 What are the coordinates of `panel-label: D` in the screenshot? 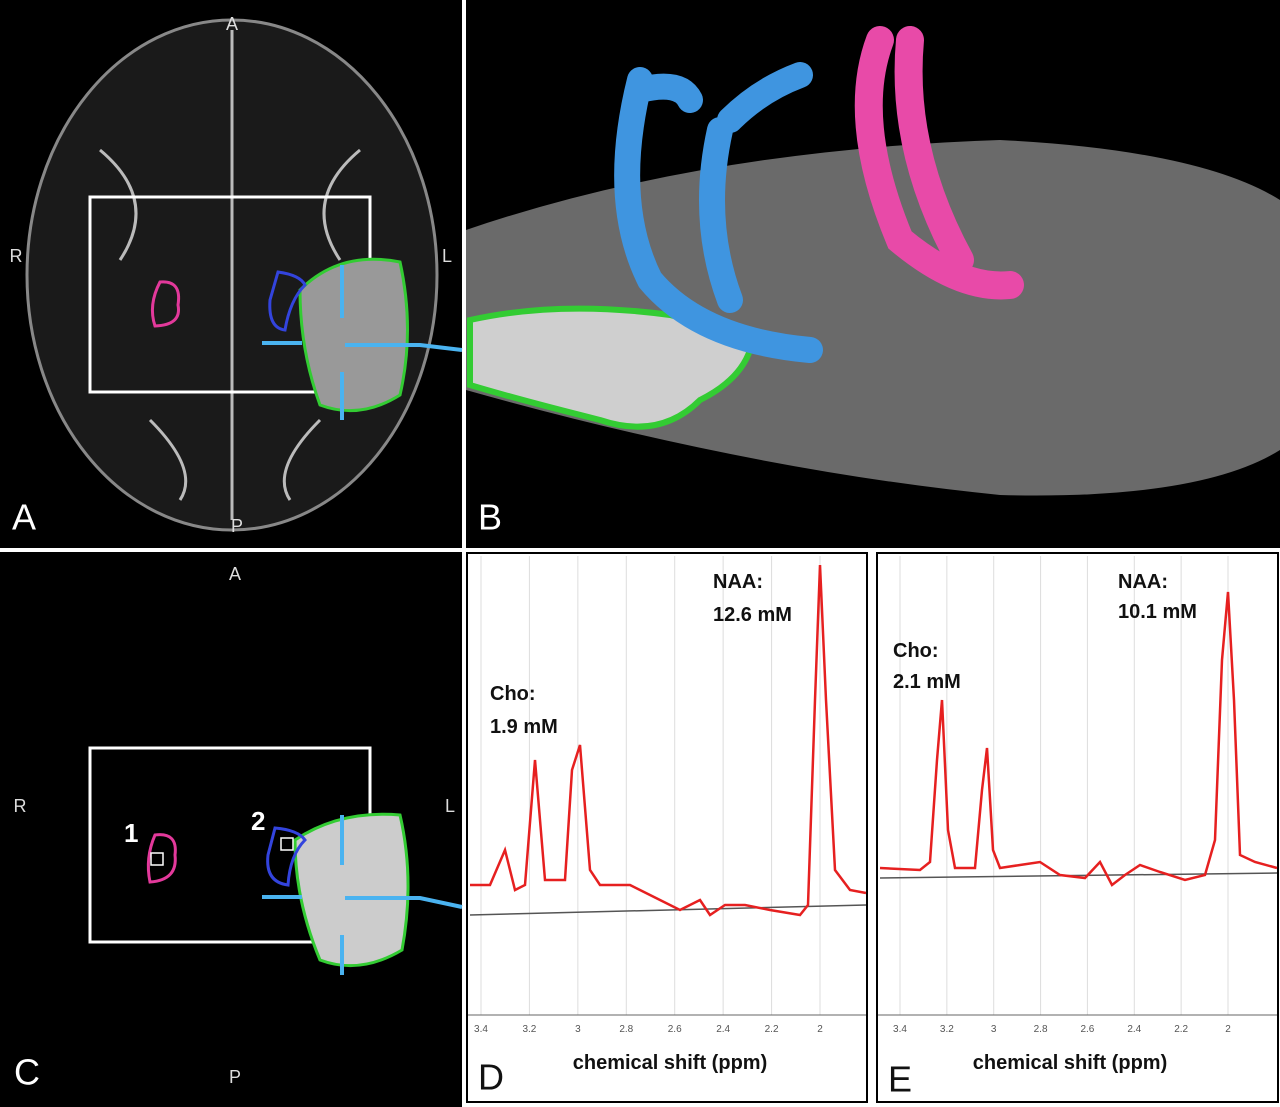 It's located at (491, 1077).